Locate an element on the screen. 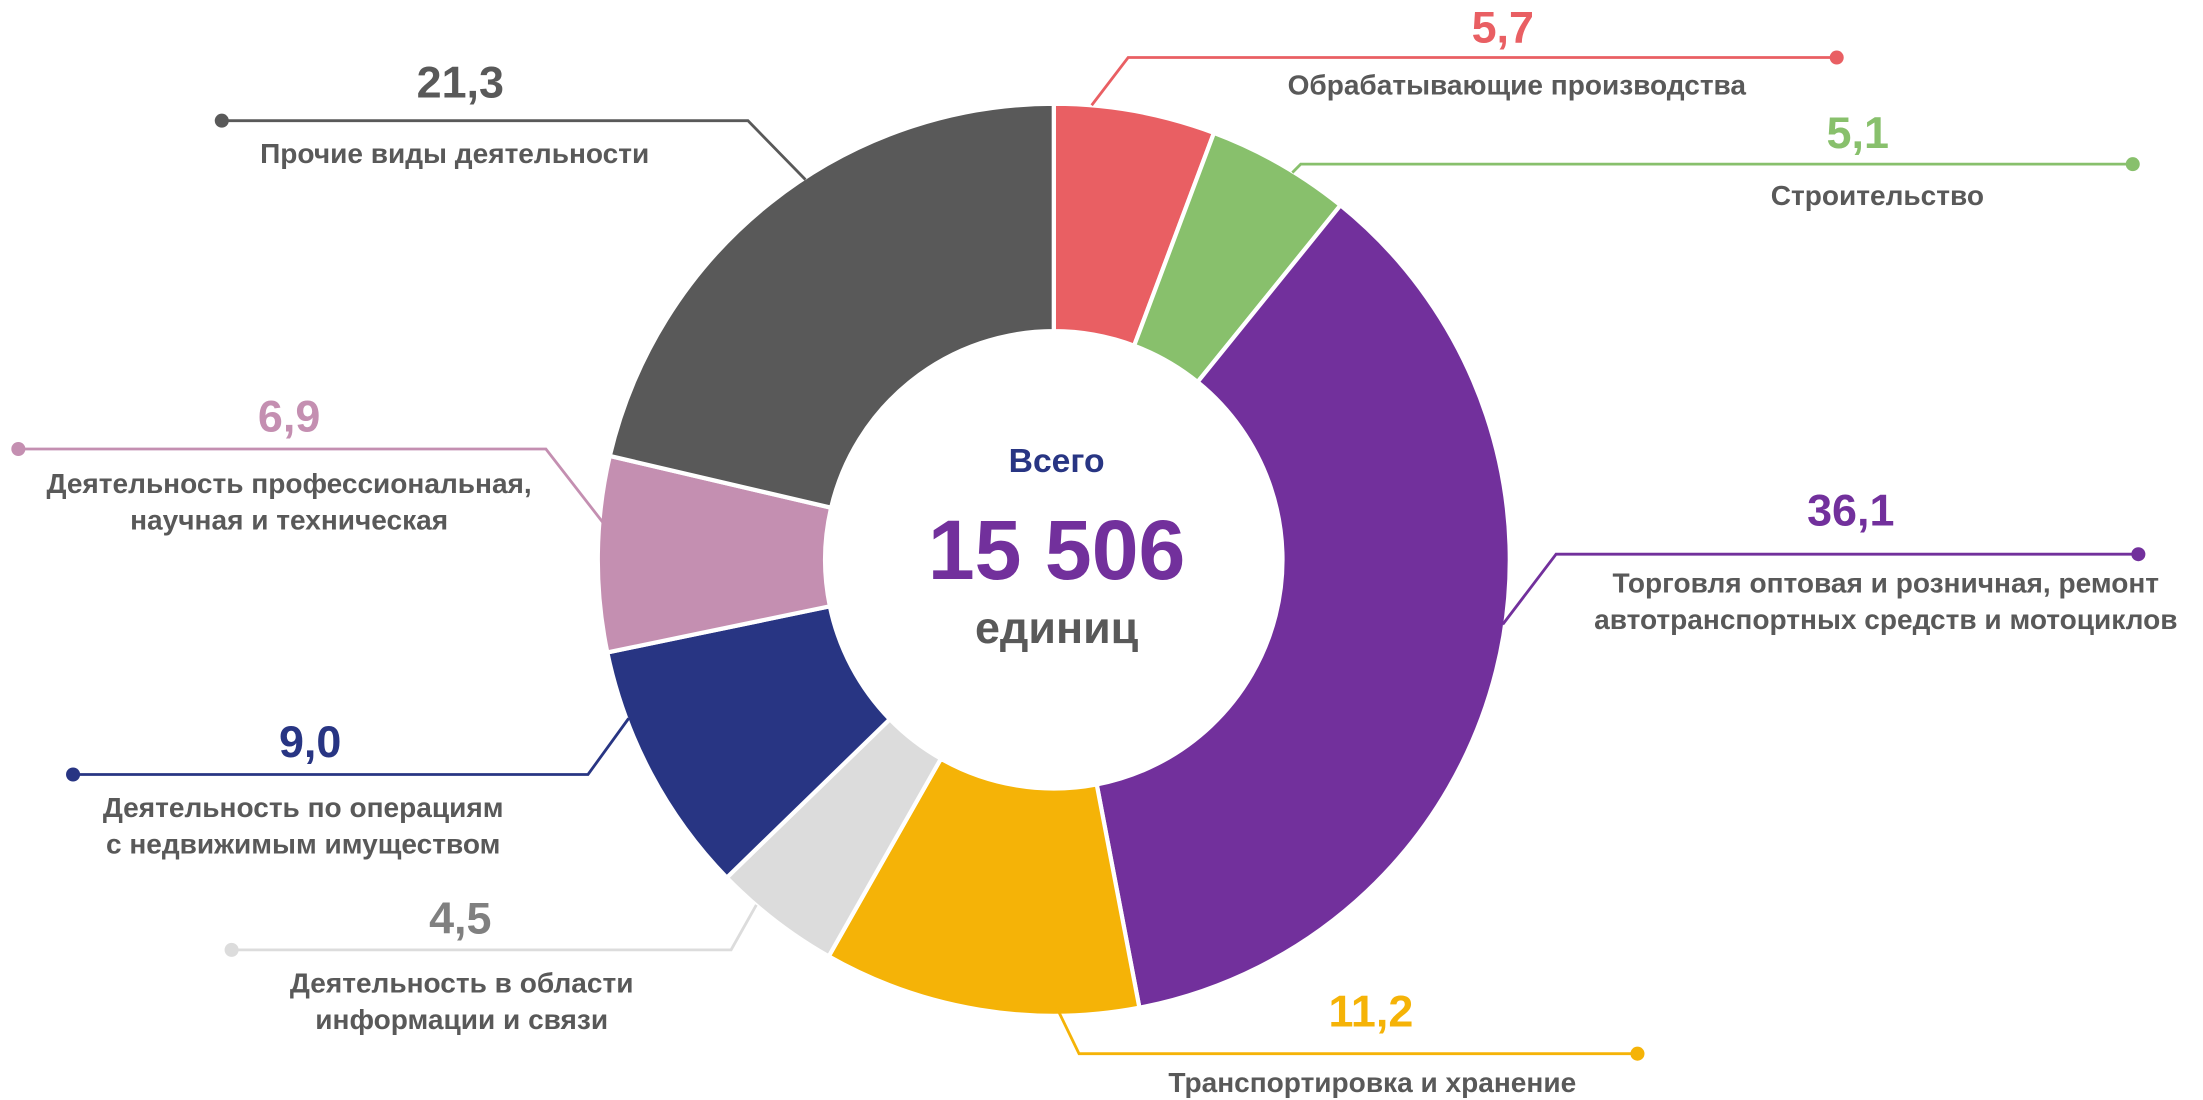 The width and height of the screenshot is (2203, 1100). value-label: 36,1 is located at coordinates (1850, 509).